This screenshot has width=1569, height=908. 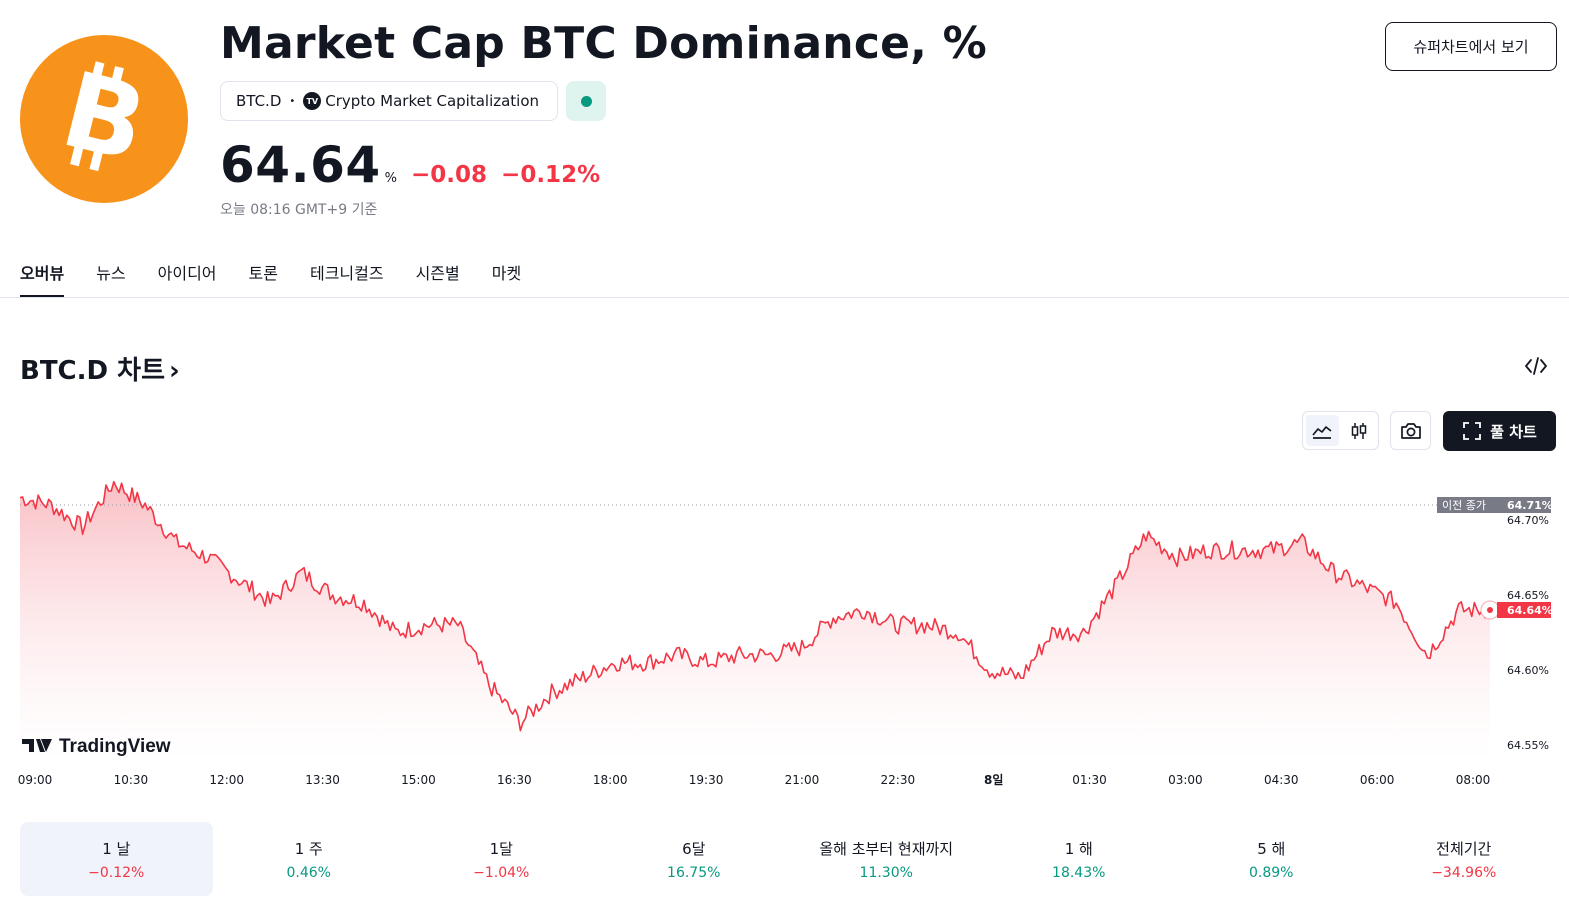 What do you see at coordinates (1271, 848) in the screenshot?
I see `period-label: 5 해` at bounding box center [1271, 848].